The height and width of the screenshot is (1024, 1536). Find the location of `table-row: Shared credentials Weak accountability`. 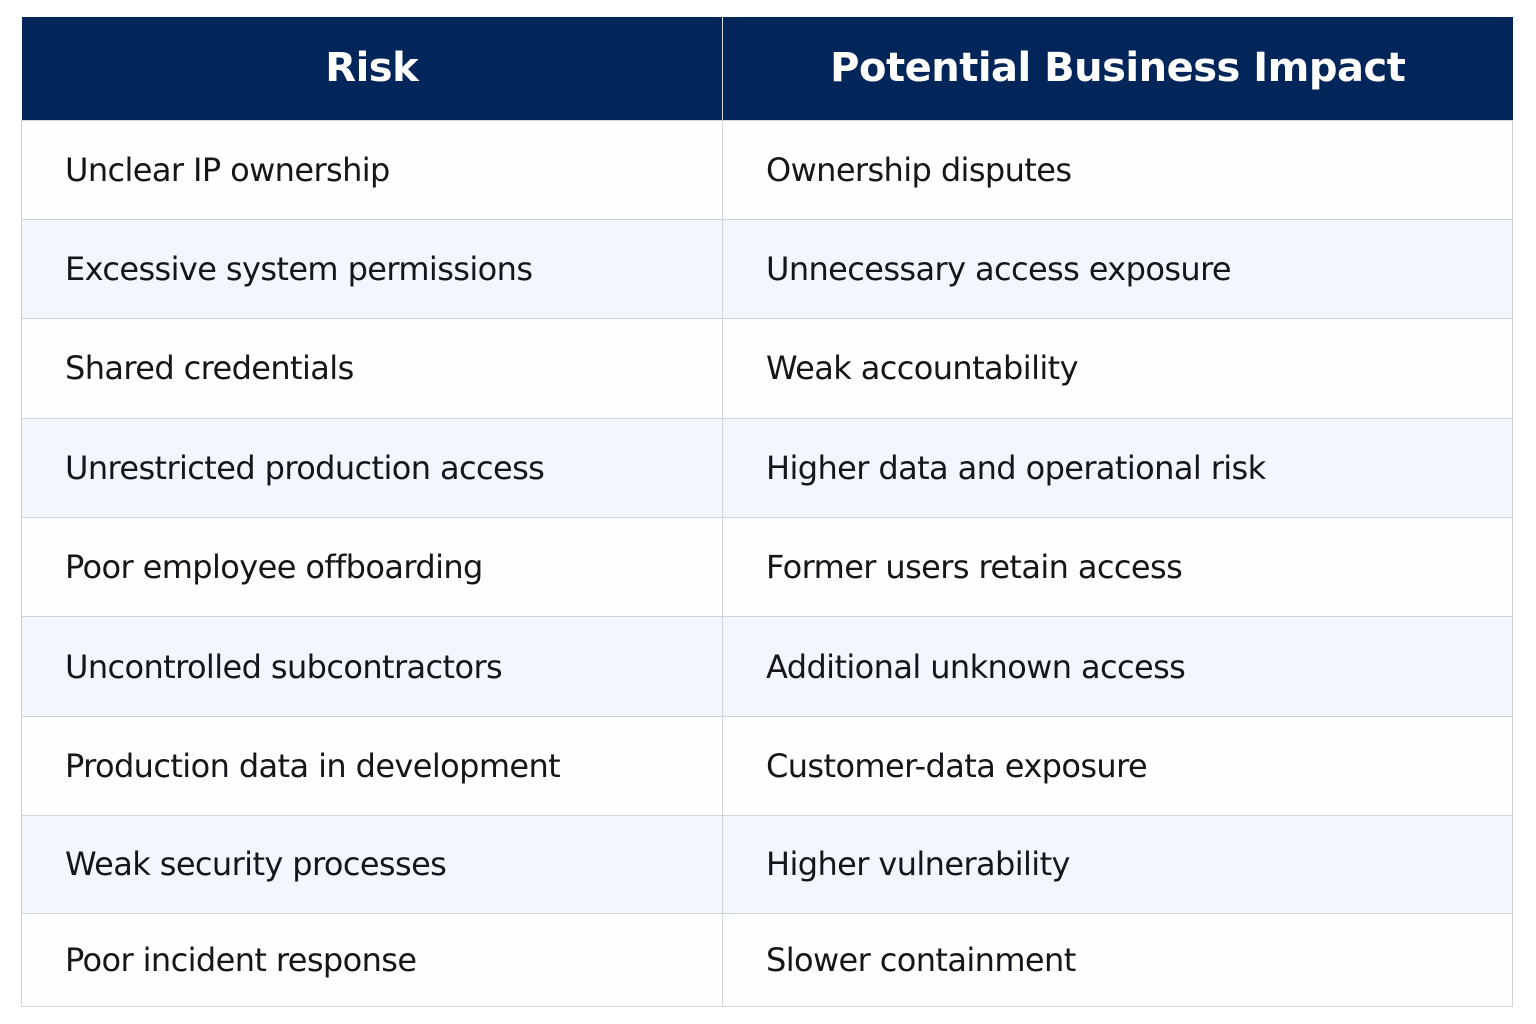

table-row: Shared credentials Weak accountability is located at coordinates (767, 368).